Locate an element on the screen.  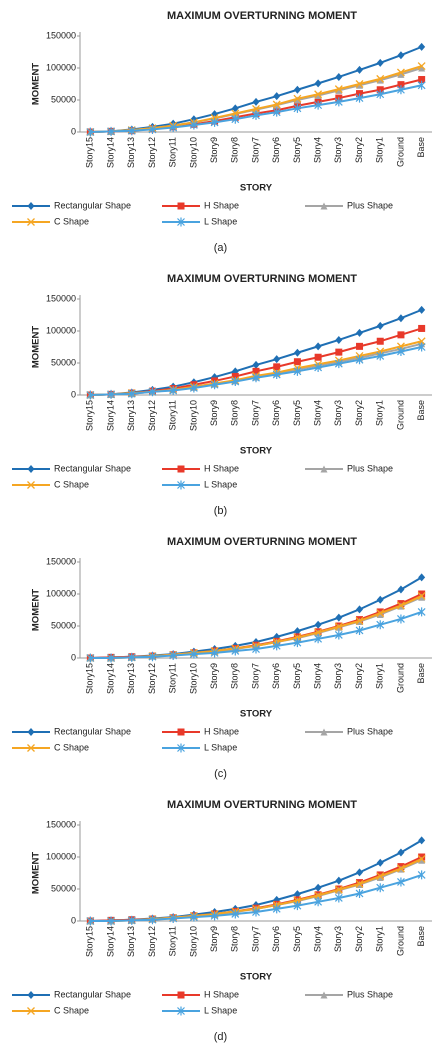
x-axis-title: STORY is located at coordinates (256, 977).